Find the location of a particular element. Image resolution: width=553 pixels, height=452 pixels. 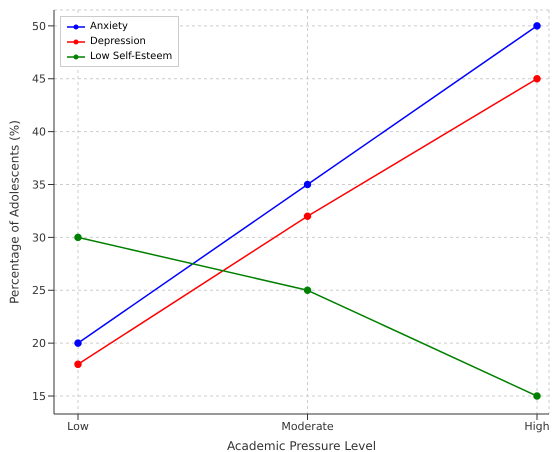

y-tick-label: 25 is located at coordinates (39, 291).